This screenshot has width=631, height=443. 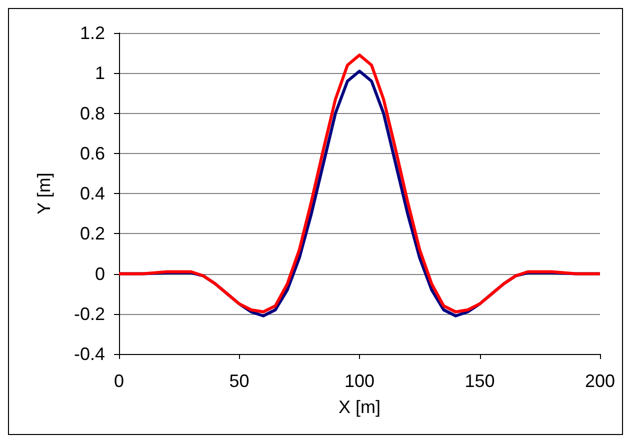 What do you see at coordinates (89, 314) in the screenshot?
I see `y-tick-label: -0.2` at bounding box center [89, 314].